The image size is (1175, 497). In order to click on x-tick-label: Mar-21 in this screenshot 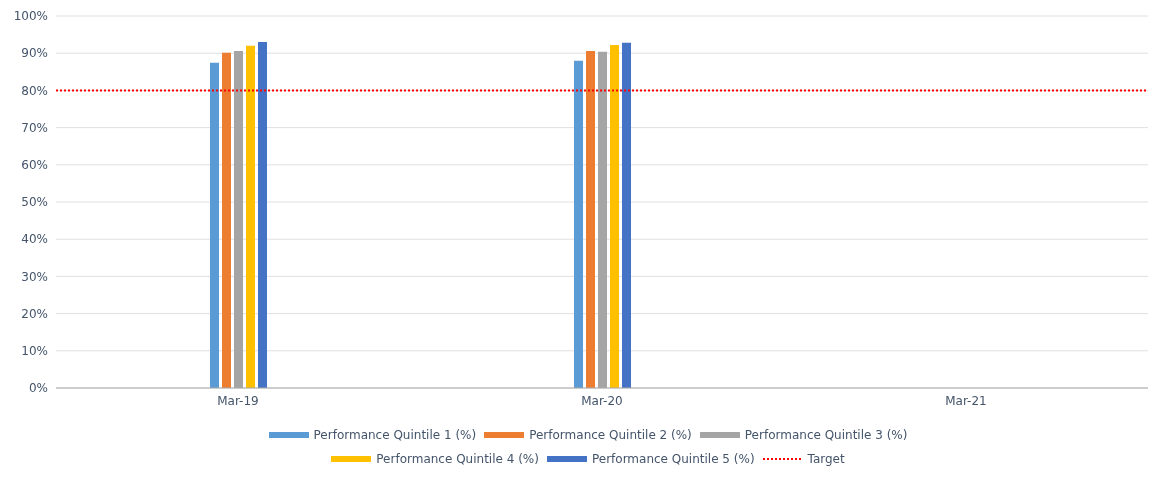, I will do `click(966, 400)`.